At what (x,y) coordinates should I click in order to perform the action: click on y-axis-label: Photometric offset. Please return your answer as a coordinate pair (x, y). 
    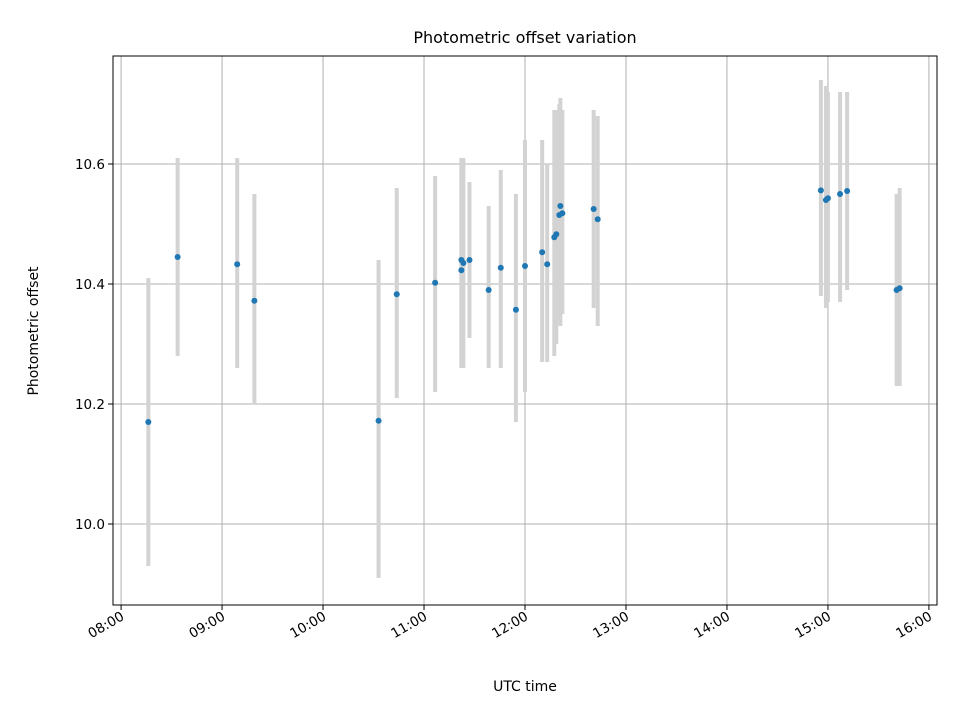
    Looking at the image, I should click on (34, 331).